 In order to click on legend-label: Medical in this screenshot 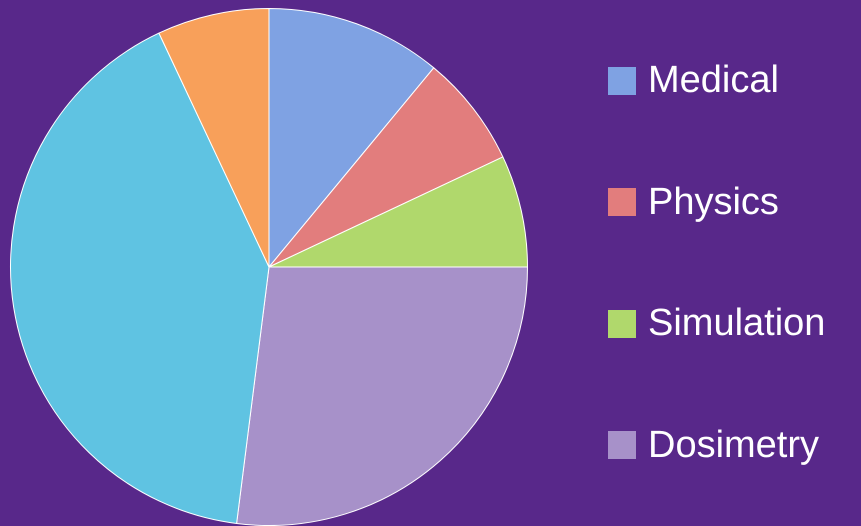, I will do `click(713, 80)`.